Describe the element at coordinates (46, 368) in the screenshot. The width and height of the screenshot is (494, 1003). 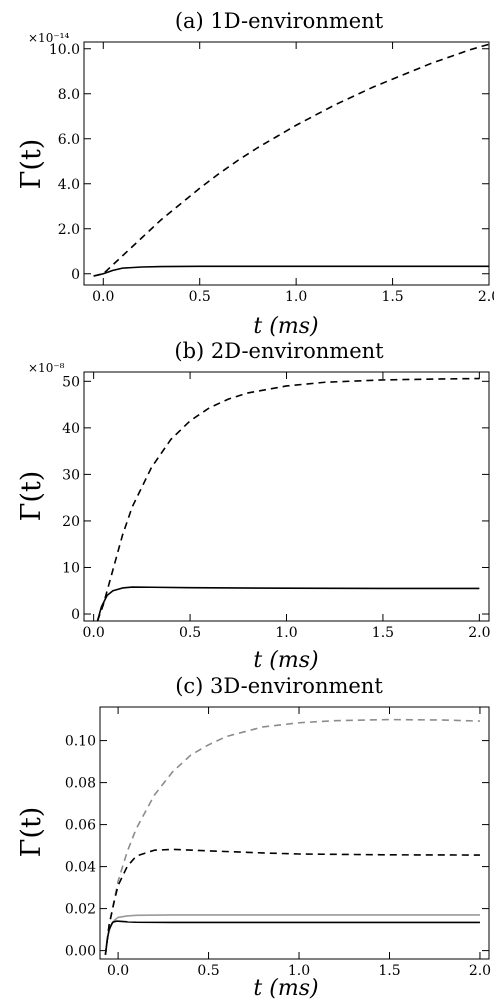
I see `panel-b-y-multiplier: ×10⁻⁸` at that location.